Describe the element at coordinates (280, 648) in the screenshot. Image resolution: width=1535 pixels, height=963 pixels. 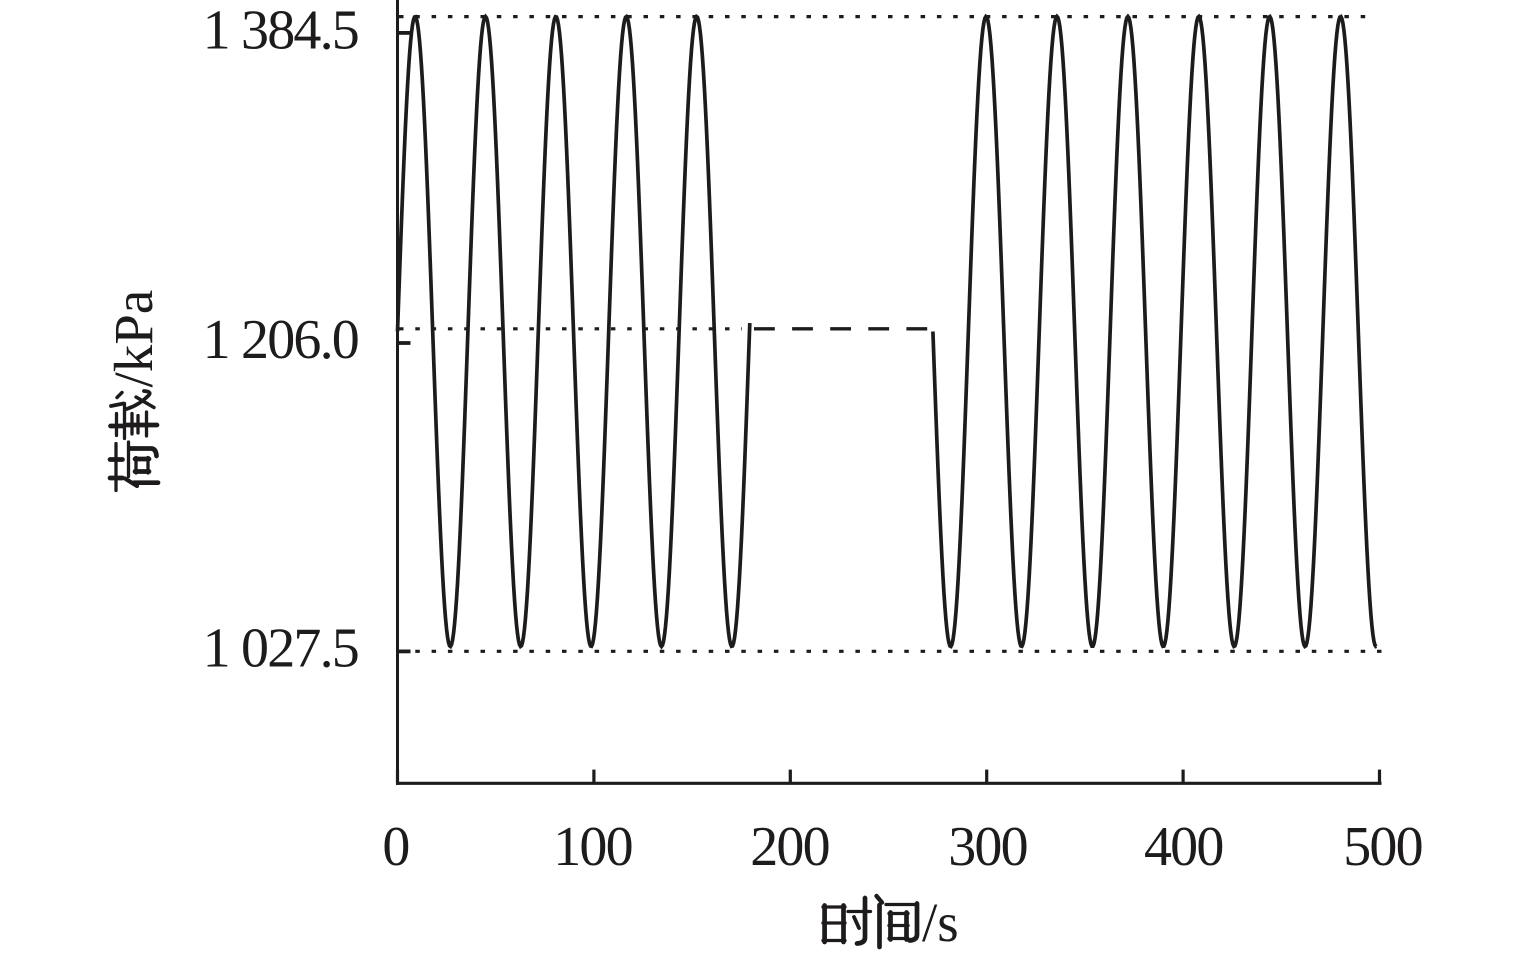
I see `svg-text: 1 027.5` at that location.